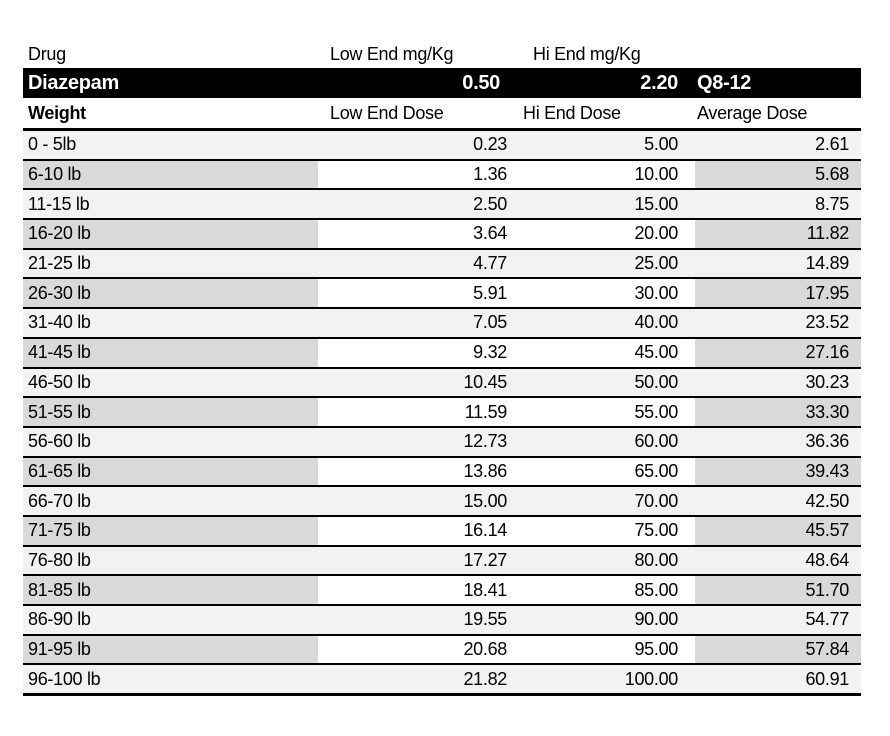 This screenshot has height=736, width=890. Describe the element at coordinates (602, 620) in the screenshot. I see `hi-end-dose: 90.00` at that location.